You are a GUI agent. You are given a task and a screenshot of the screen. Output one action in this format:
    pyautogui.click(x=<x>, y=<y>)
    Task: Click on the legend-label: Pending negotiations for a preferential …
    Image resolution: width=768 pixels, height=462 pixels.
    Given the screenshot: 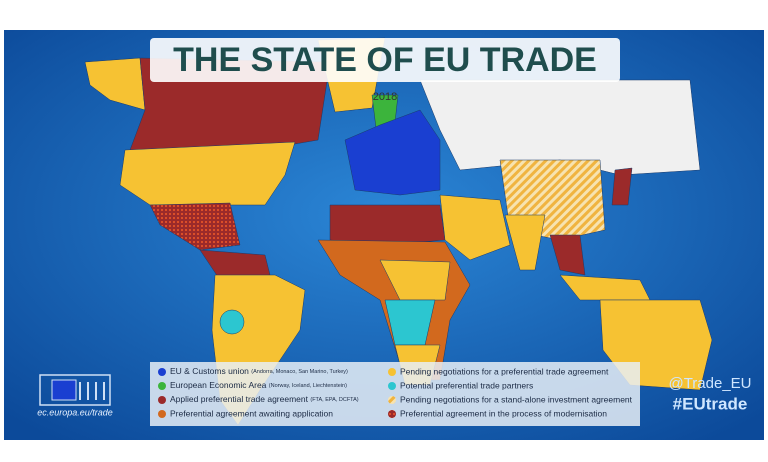 What is the action you would take?
    pyautogui.click(x=504, y=371)
    